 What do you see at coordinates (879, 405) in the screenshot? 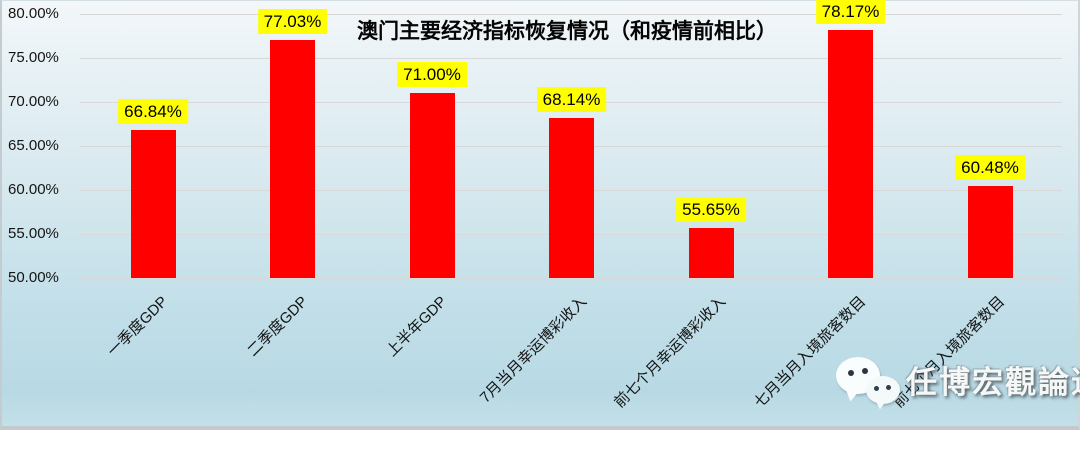
I see `wechat-icon-tail` at bounding box center [879, 405].